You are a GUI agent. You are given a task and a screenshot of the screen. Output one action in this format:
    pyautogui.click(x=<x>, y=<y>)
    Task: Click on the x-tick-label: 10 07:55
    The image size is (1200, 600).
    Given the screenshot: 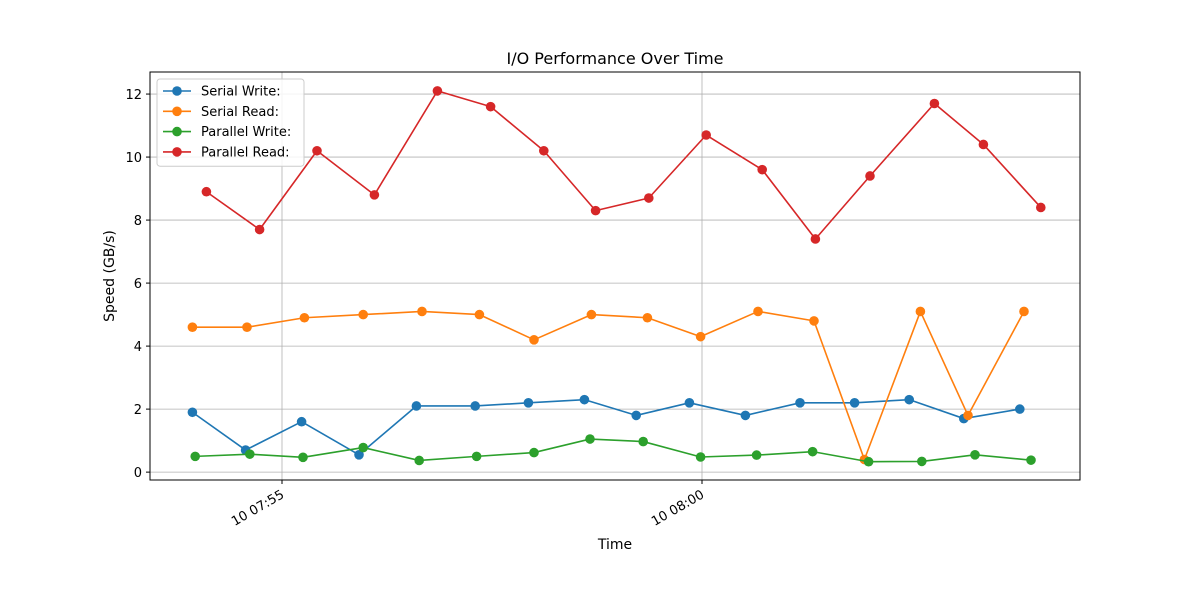 What is the action you would take?
    pyautogui.click(x=258, y=508)
    